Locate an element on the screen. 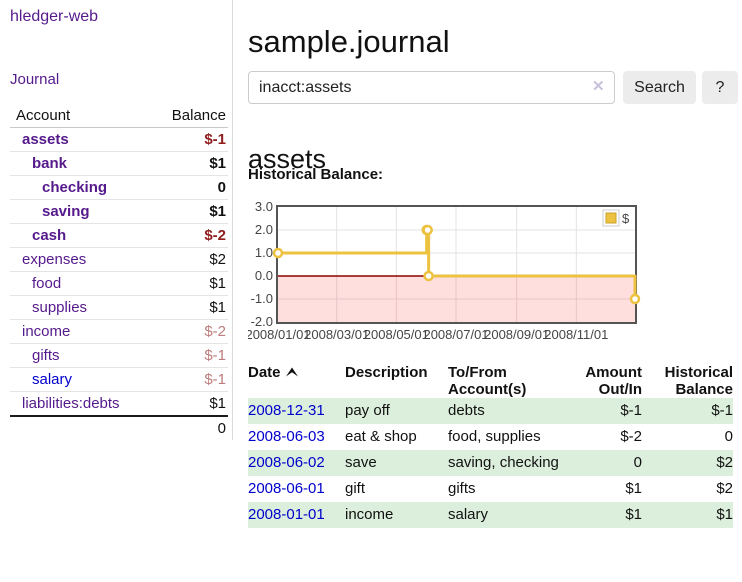 This screenshot has width=742, height=582. register-row: 2008-12-31 pay off debts $-1 $-1 is located at coordinates (490, 411).